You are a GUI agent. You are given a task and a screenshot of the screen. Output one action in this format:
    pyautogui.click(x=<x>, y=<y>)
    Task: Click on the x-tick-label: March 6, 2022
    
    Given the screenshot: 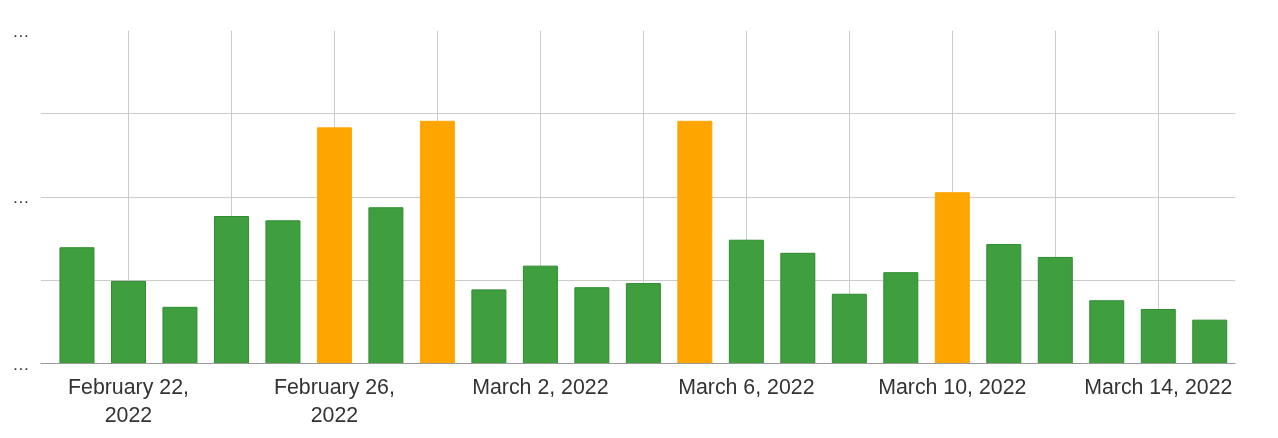 What is the action you would take?
    pyautogui.click(x=746, y=386)
    